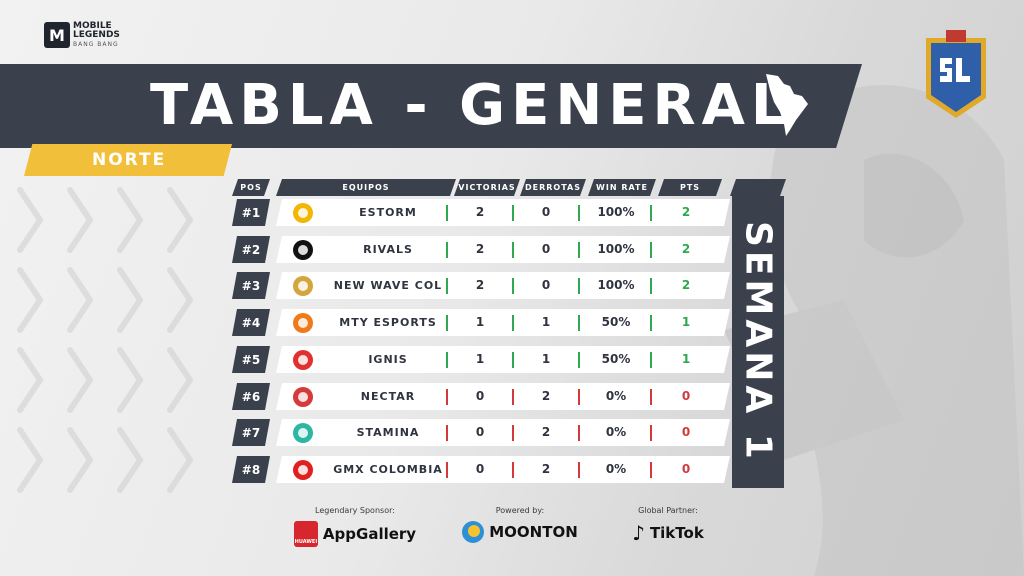 This screenshot has height=576, width=1024. I want to click on page-title: TABLA - GENERAL, so click(471, 105).